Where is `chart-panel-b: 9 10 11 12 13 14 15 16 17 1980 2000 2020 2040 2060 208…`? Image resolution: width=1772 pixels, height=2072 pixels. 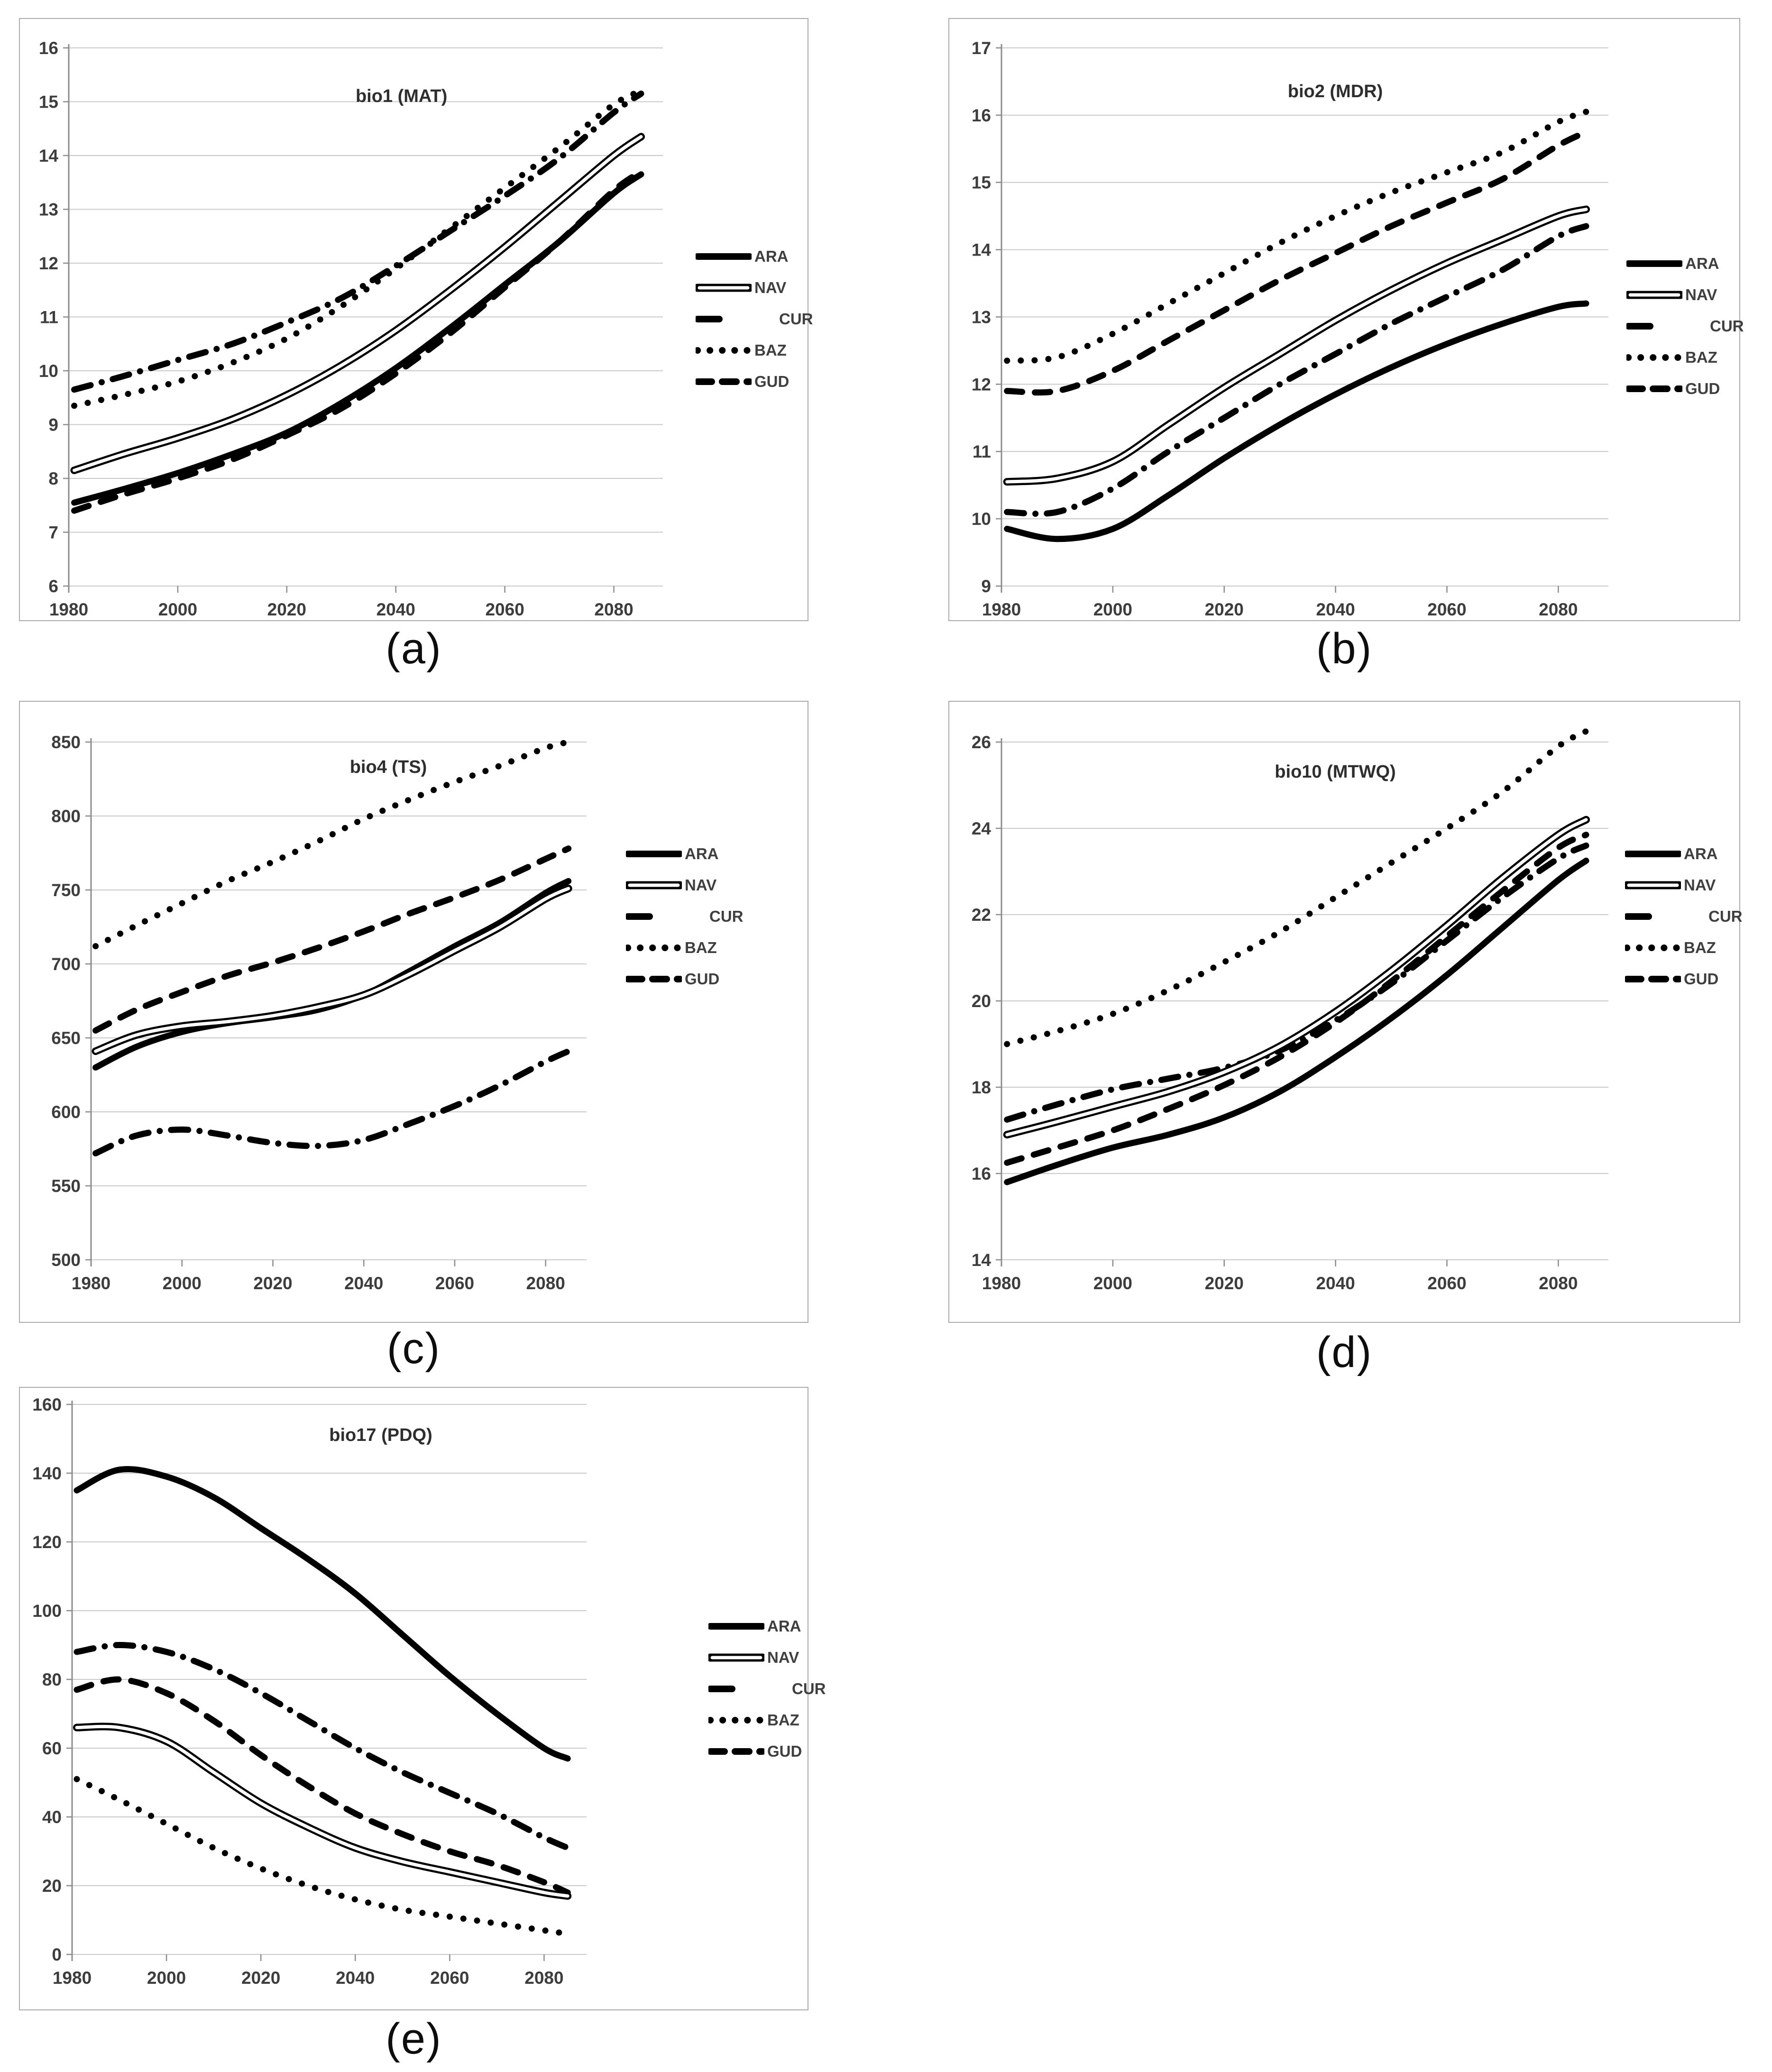 chart-panel-b: 9 10 11 12 13 14 15 16 17 1980 2000 2020 2040 2060 208… is located at coordinates (1346, 319).